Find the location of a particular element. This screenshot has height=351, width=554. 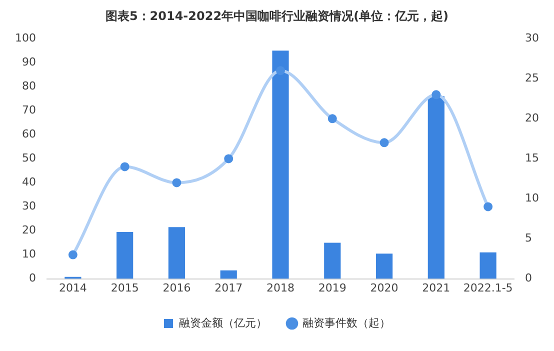

chart-title: 图表5：2014-2022年中国咖啡行业融资情况(单位：亿元，起) is located at coordinates (277, 16).